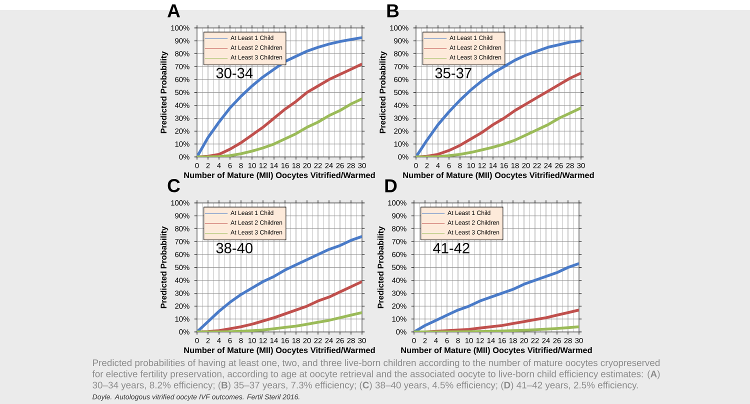 This screenshot has height=404, width=750. I want to click on text: Predicted probabilities of having at least one, two, and three live-born children according to the number of mature oocytes cryopreserved for elective fertility preservation, according to age at oocyte retrieval and the associated oocyte to live-born child efficiency estimates: (A) 30–34 years, 8.2% efficiency; (B) 35–37 years, 7.3% efficiency; (C) 38–40 years, 4.5% efficiency; (D) 41–42 years, 2.5% efficiency., so click(376, 374).